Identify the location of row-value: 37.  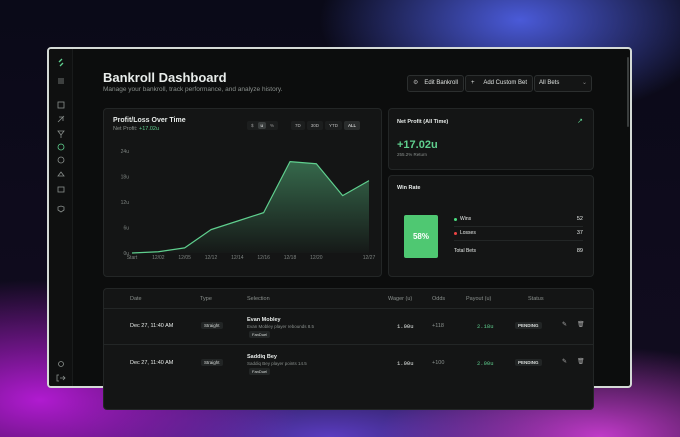
(579, 233).